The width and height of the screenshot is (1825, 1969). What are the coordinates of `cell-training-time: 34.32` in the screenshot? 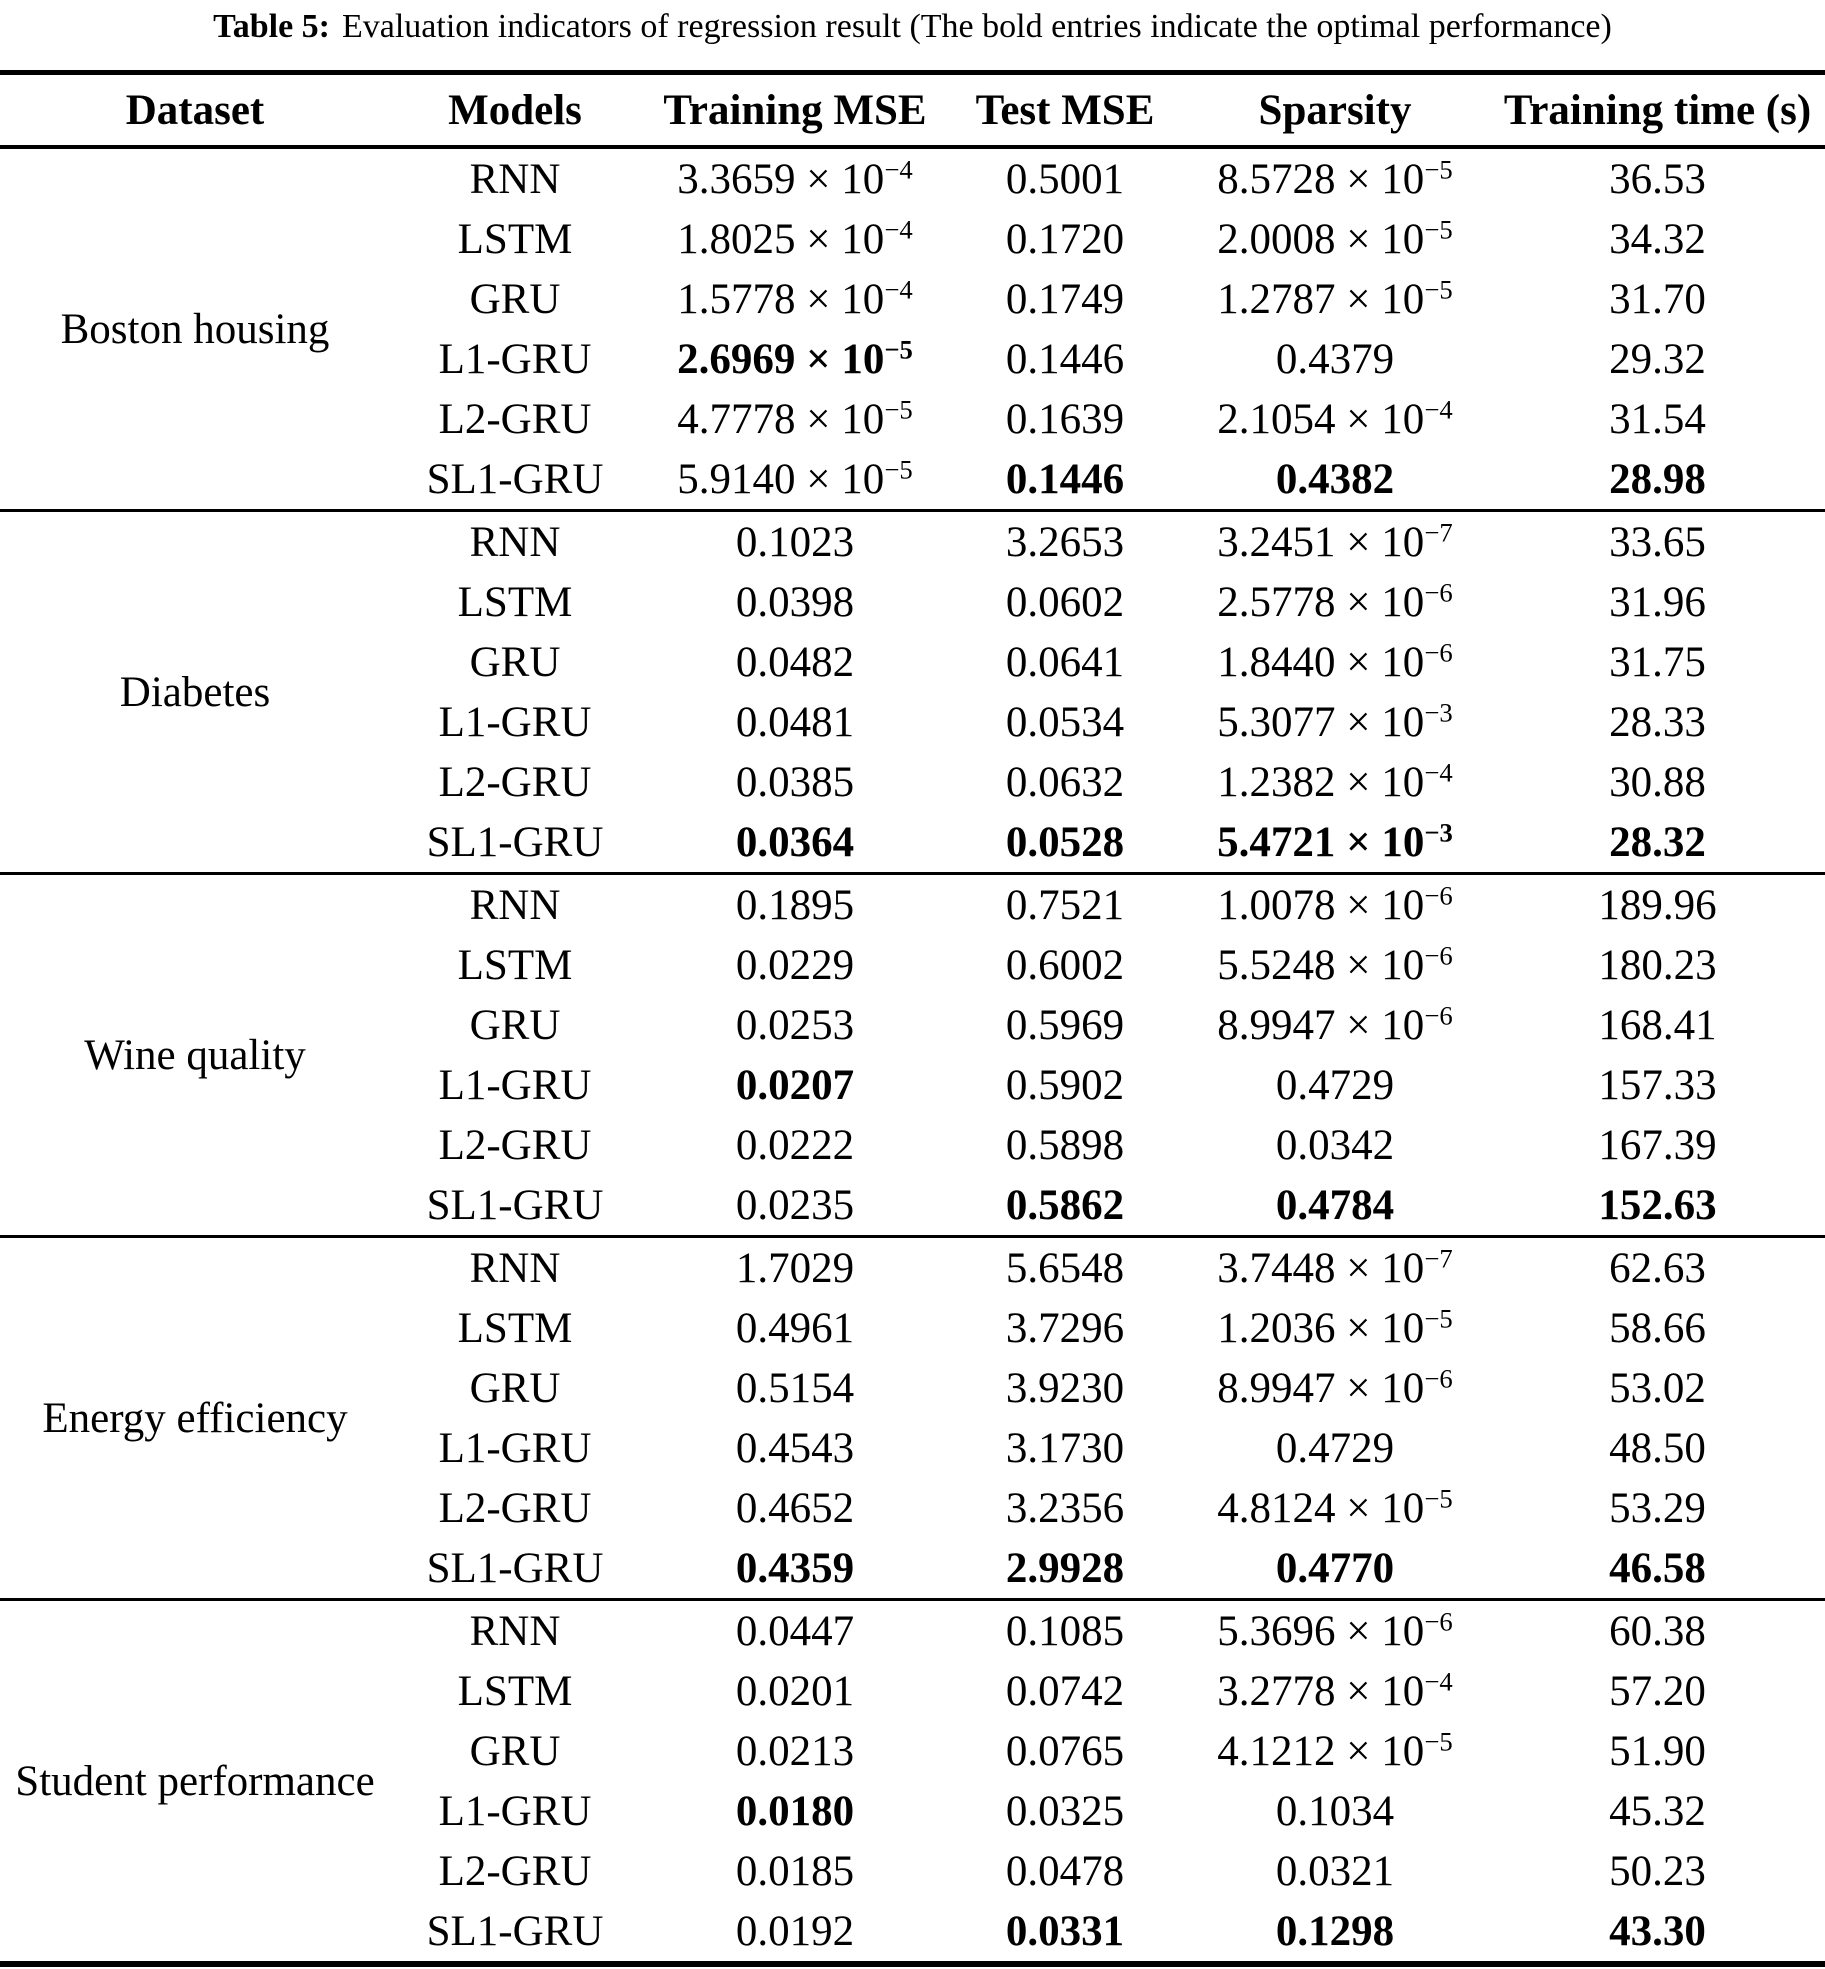 It's located at (1657, 239).